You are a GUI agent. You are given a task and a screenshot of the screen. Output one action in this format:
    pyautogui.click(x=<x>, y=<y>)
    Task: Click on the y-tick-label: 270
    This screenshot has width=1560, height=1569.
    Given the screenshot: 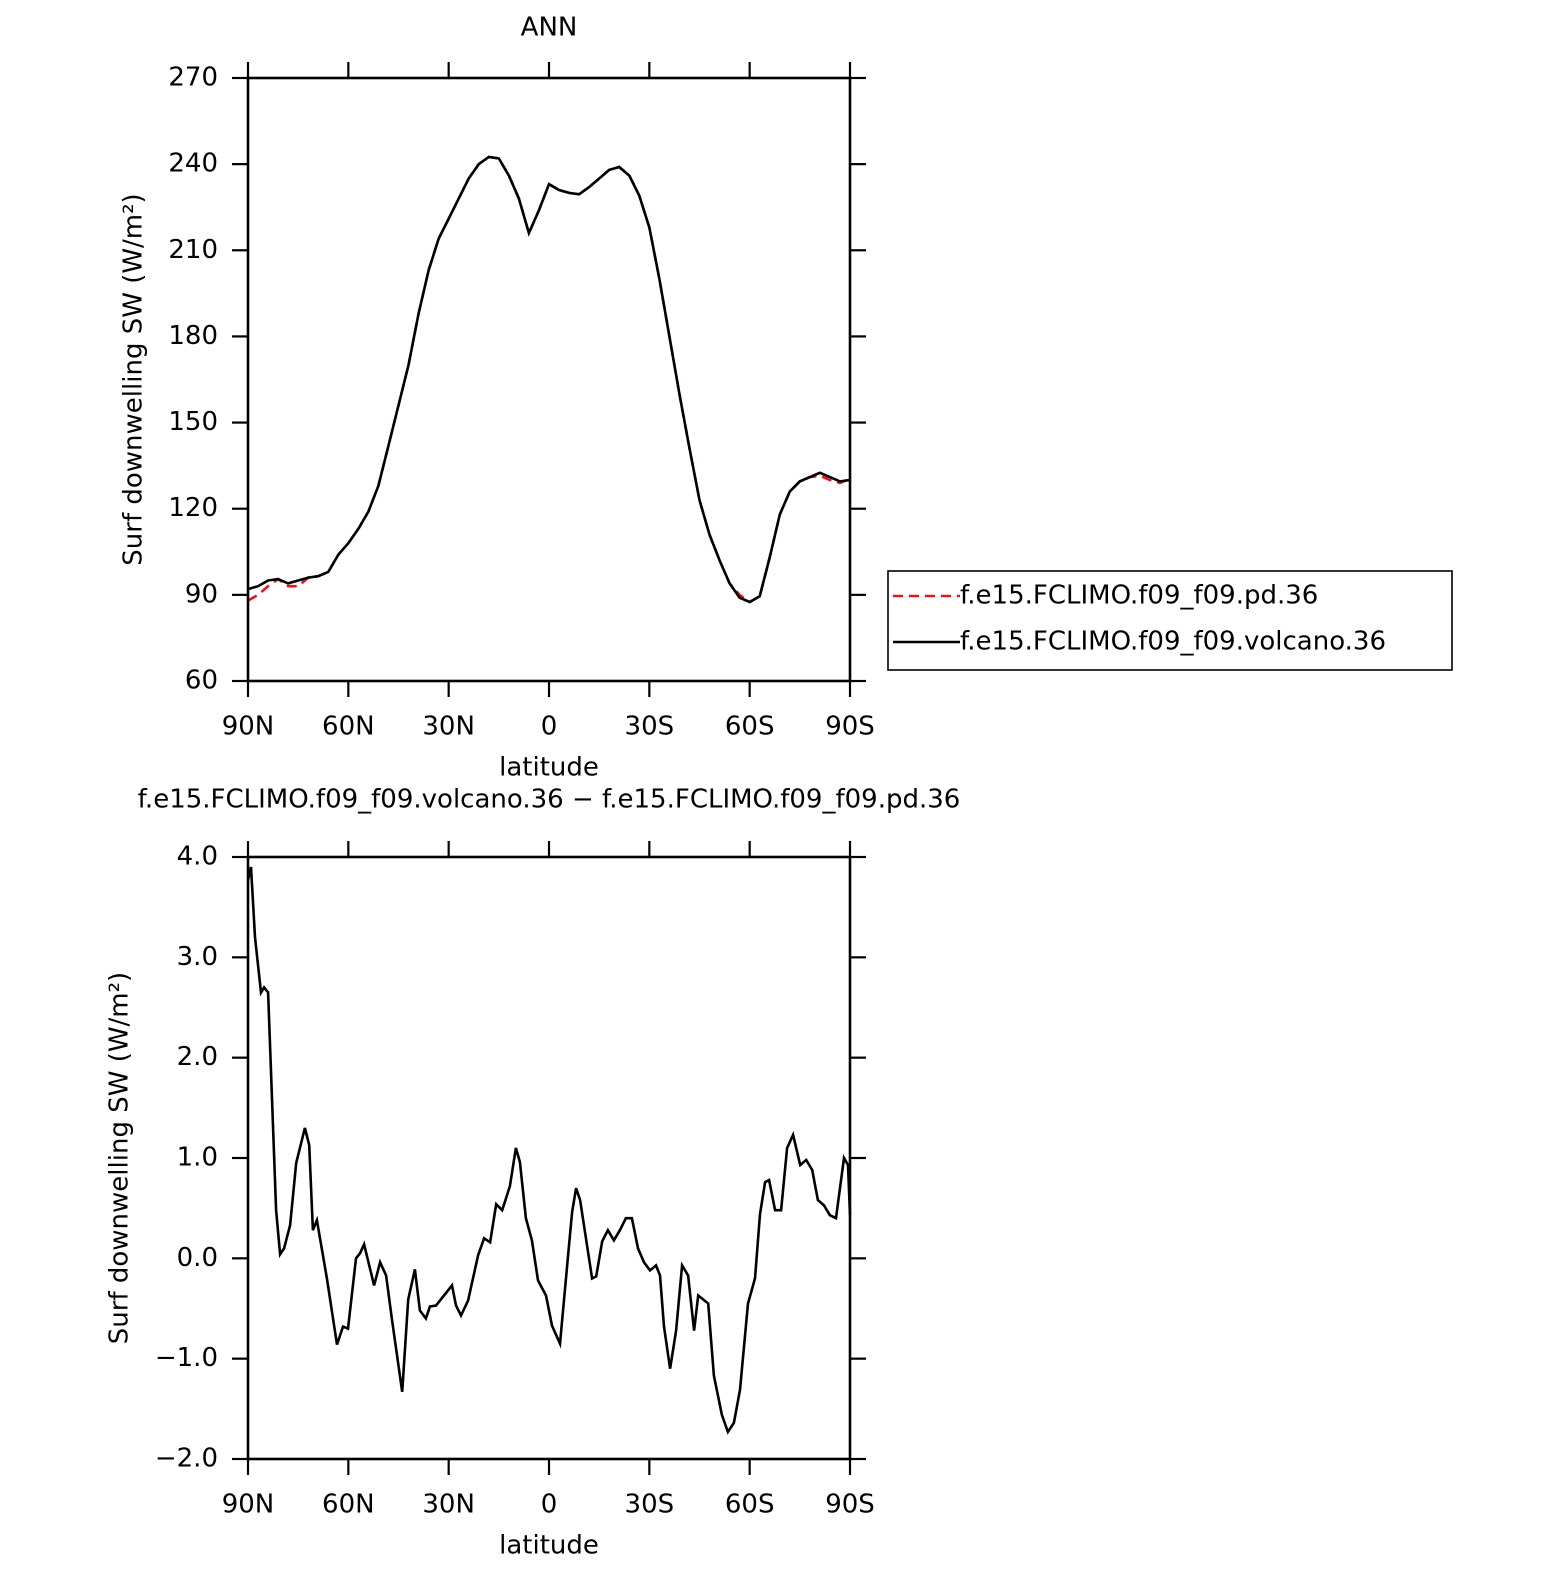 What is the action you would take?
    pyautogui.click(x=193, y=78)
    